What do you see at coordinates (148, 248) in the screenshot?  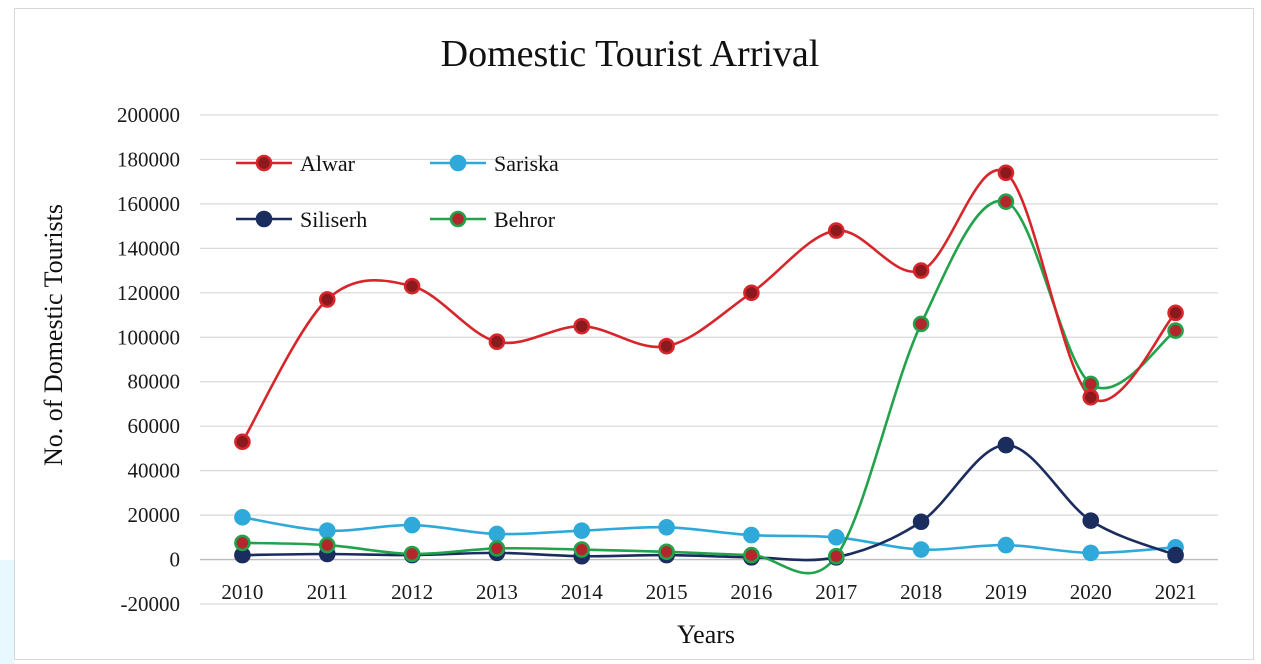 I see `y-tick-label: 140000` at bounding box center [148, 248].